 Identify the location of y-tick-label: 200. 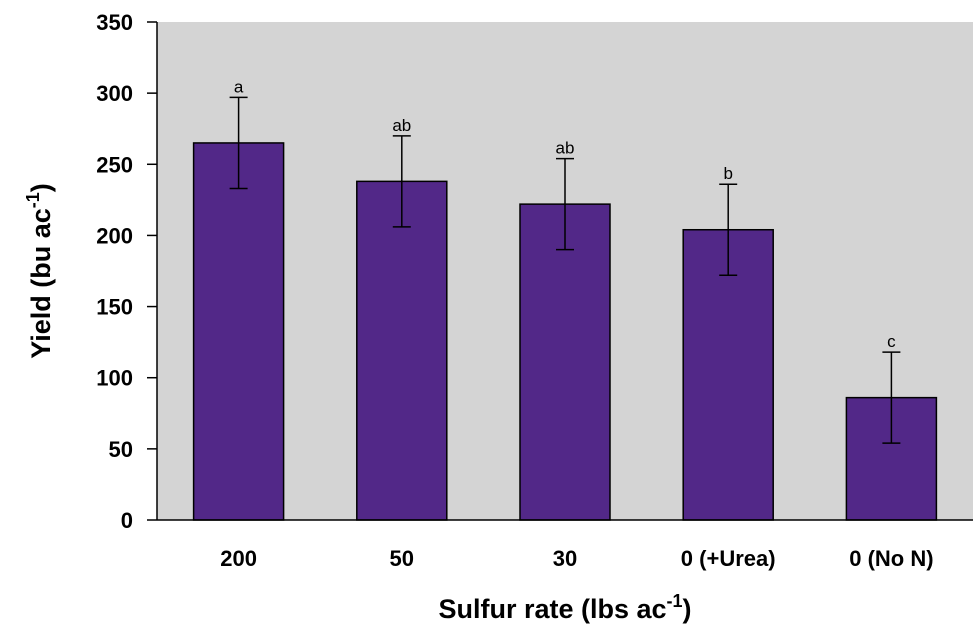
(114, 235).